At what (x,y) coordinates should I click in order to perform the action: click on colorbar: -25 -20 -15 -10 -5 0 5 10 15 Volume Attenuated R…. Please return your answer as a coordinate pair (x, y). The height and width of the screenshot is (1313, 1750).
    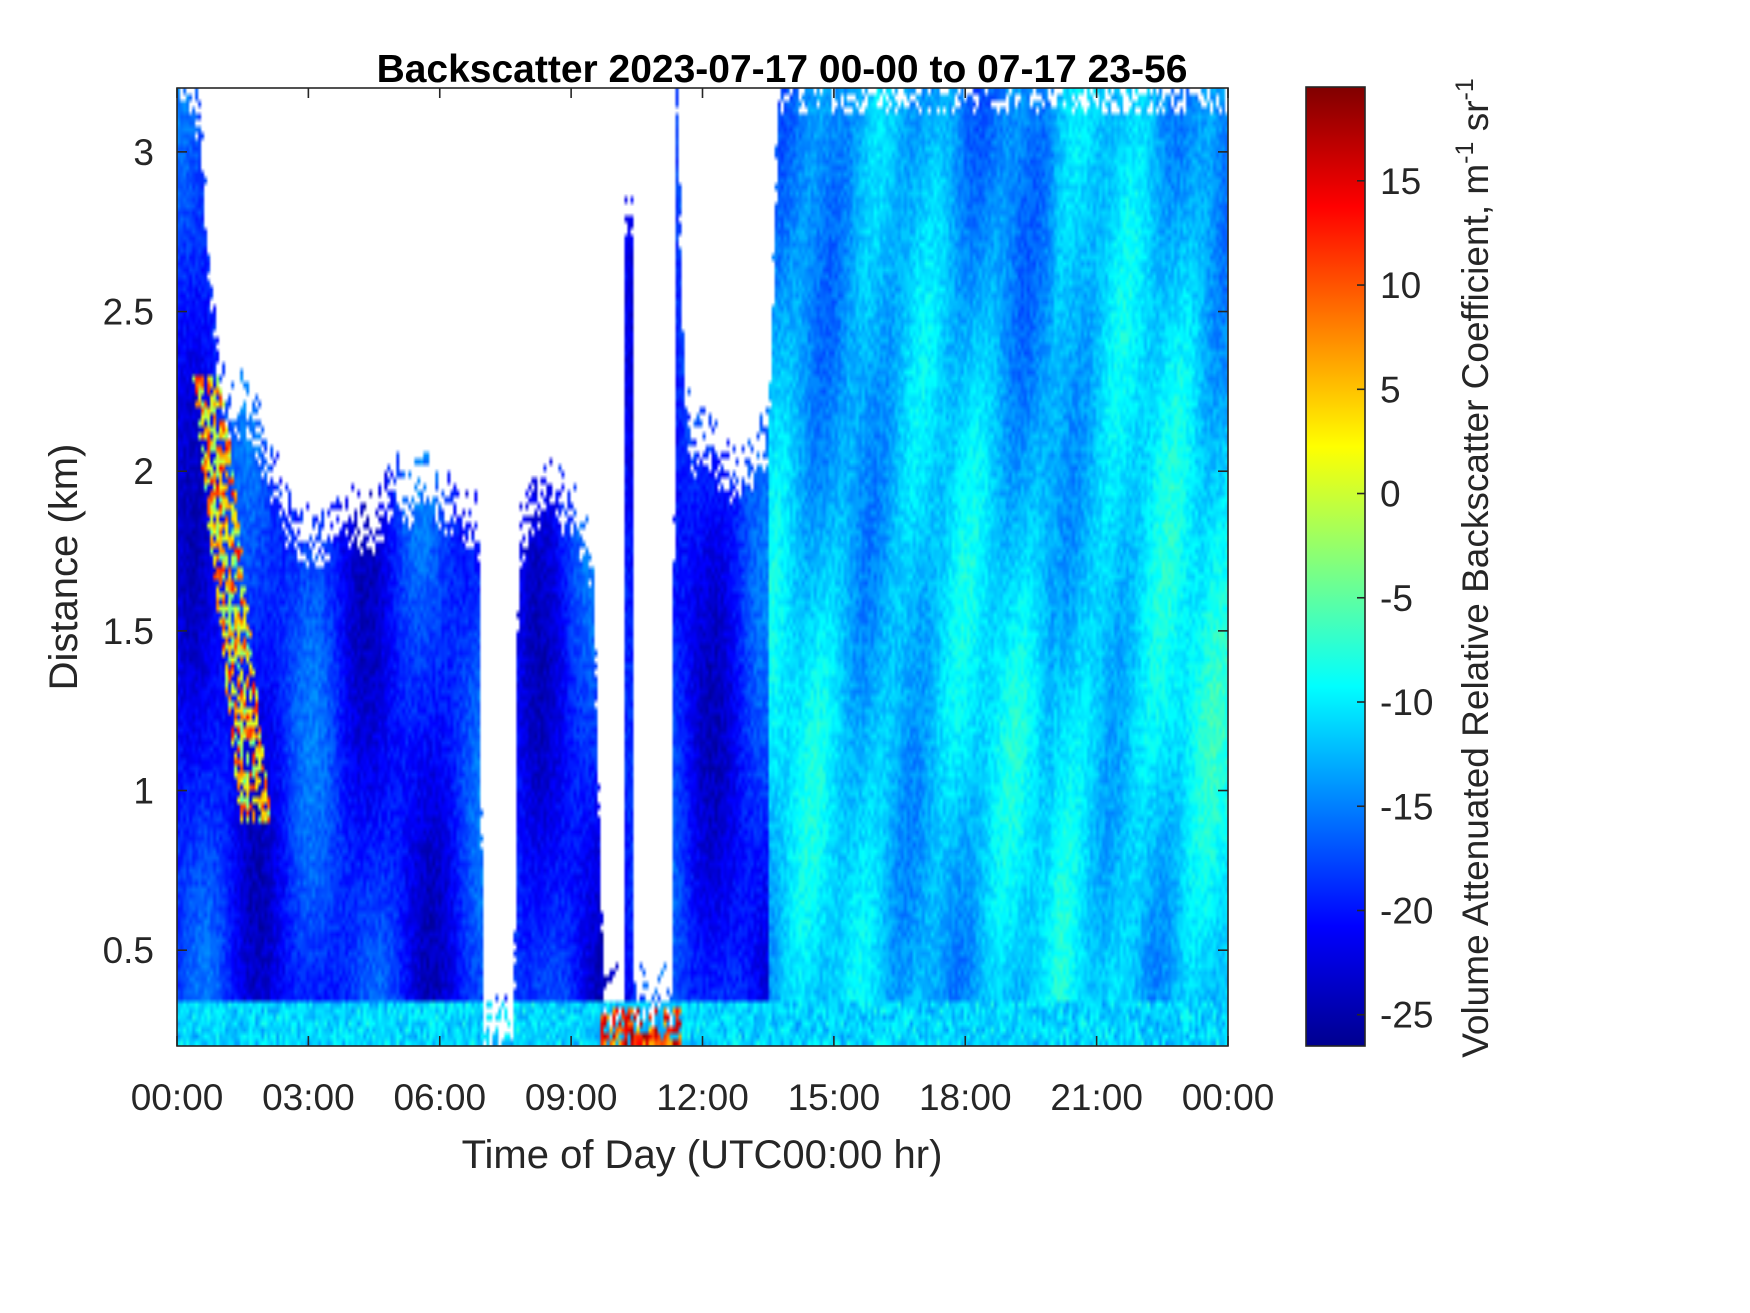
    Looking at the image, I should click on (1400, 568).